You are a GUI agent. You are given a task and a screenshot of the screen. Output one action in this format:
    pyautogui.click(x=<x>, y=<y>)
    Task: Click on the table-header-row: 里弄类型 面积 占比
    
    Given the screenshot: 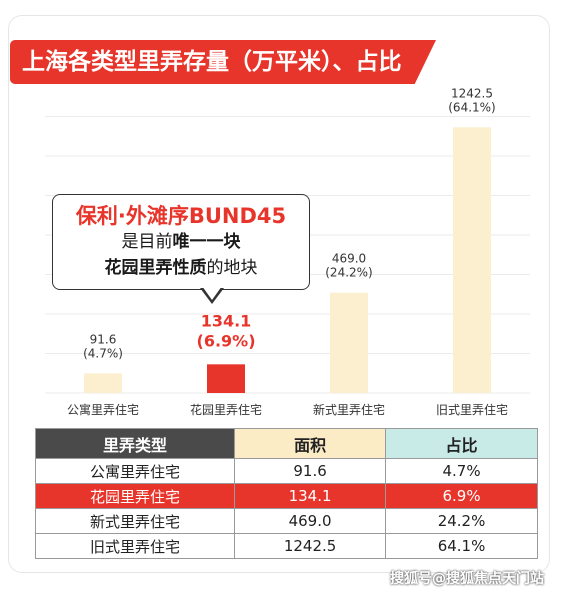 What is the action you would take?
    pyautogui.click(x=286, y=443)
    